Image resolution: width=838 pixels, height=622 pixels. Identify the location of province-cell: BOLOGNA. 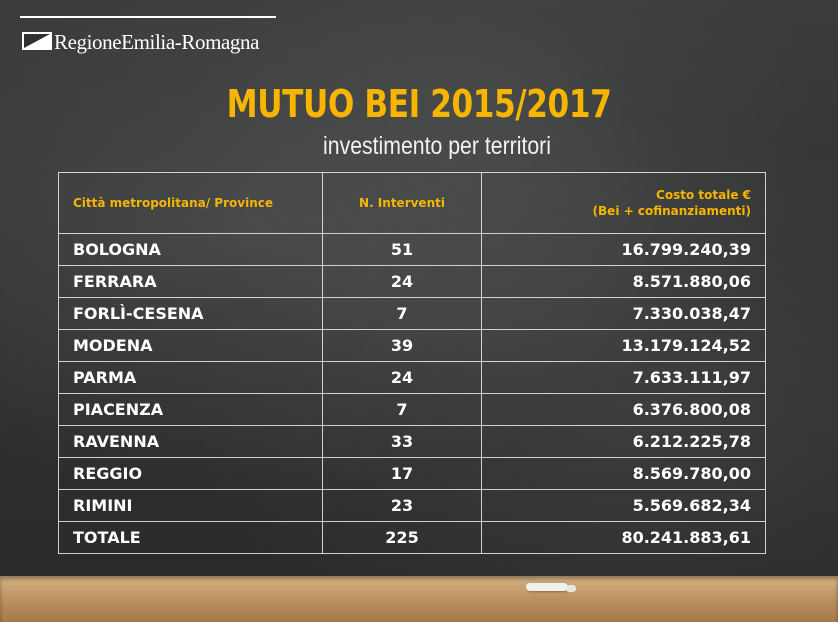
(190, 249).